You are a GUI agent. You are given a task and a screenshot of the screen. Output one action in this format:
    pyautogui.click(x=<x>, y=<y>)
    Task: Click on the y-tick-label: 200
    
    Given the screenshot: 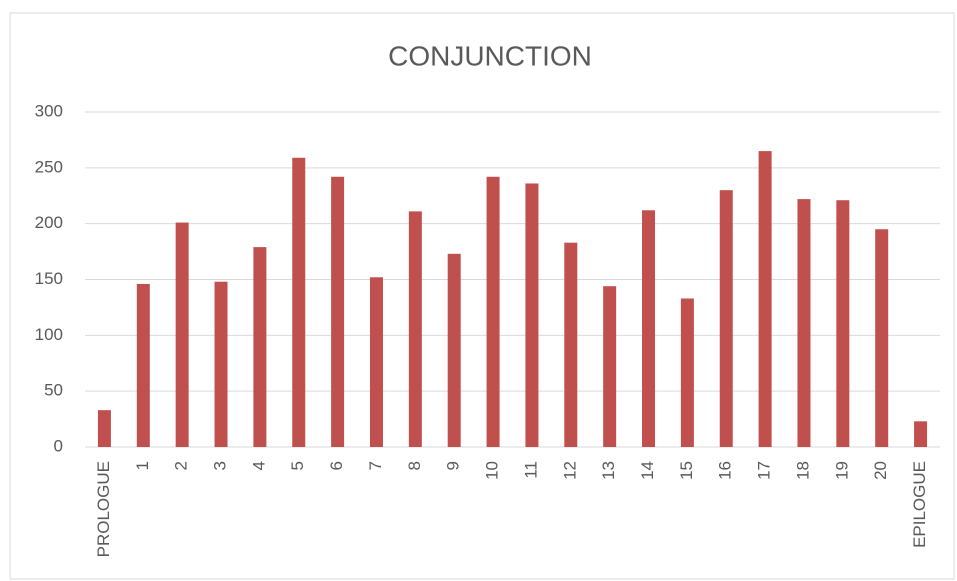 What is the action you would take?
    pyautogui.click(x=49, y=222)
    